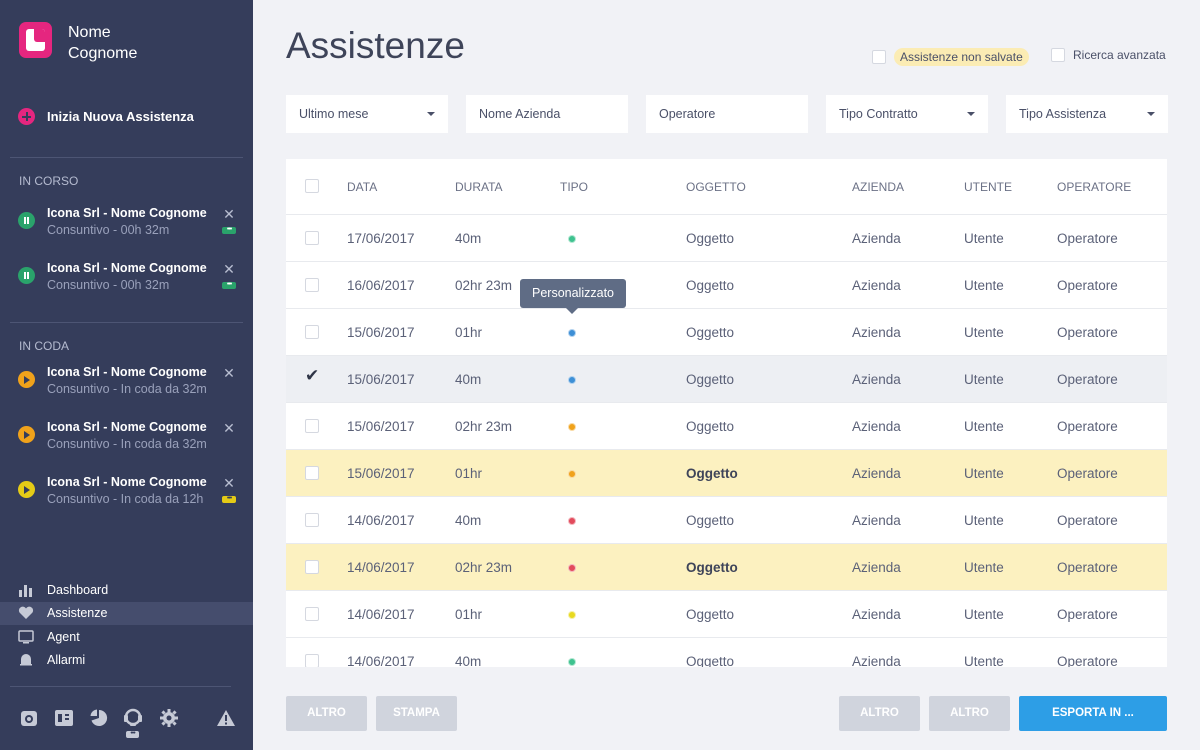 The image size is (1200, 750). I want to click on unsaved-checkbox, so click(879, 57).